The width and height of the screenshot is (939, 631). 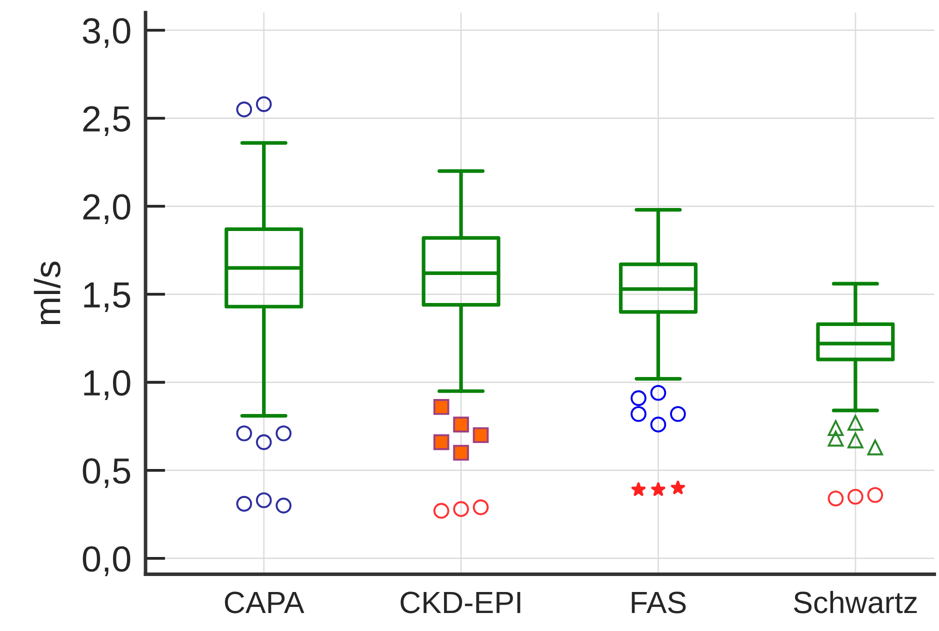 I want to click on y-tick-label: 2,0, so click(x=106, y=209).